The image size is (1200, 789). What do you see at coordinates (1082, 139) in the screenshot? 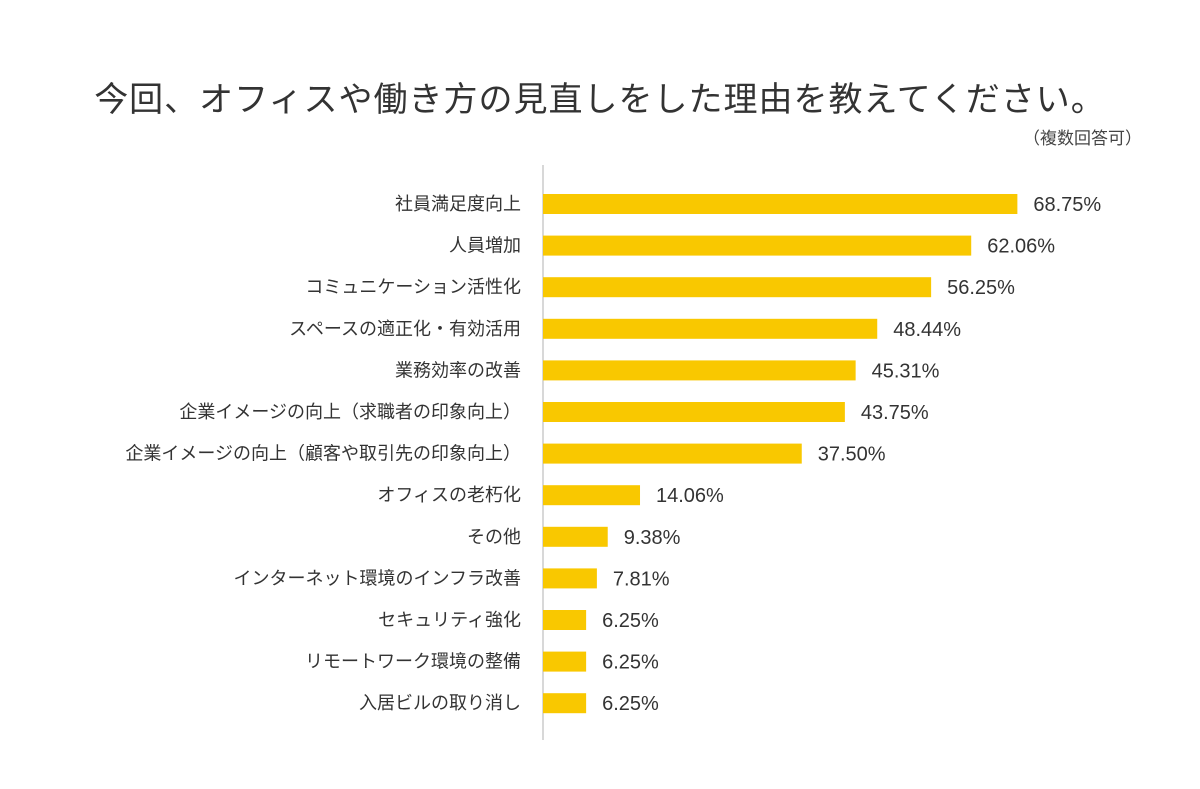
I see `chart-subtitle: （複数回答可）` at bounding box center [1082, 139].